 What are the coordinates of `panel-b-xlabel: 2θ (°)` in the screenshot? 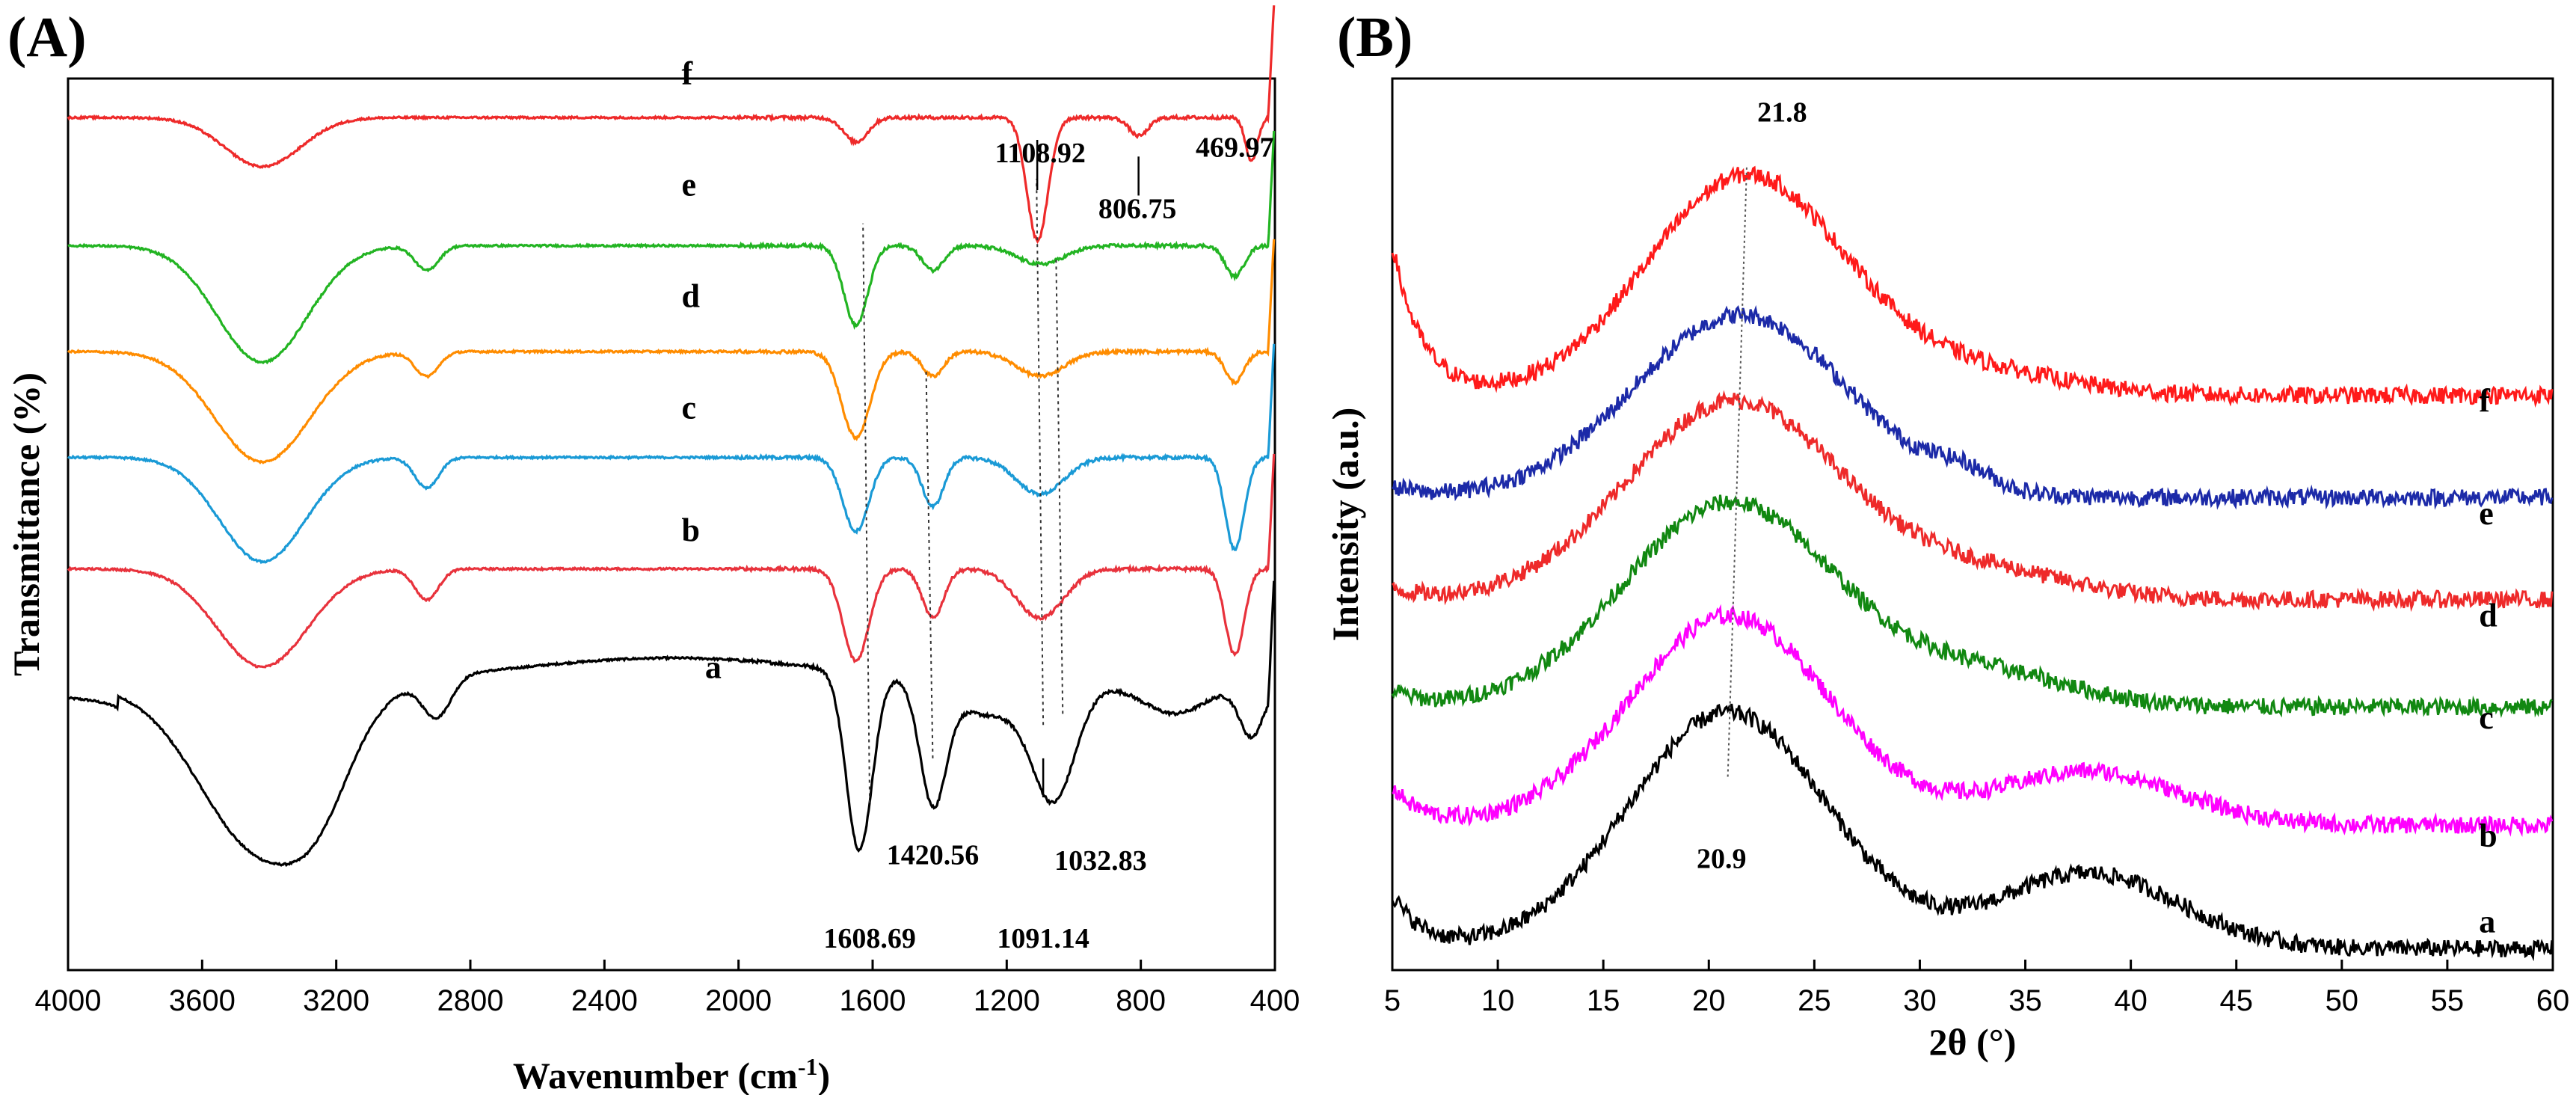 It's located at (1973, 1042).